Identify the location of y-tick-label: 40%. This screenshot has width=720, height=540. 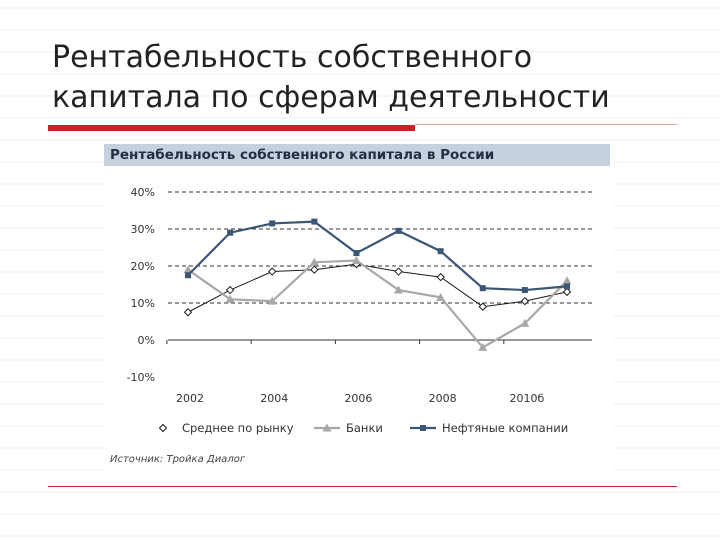
(143, 192).